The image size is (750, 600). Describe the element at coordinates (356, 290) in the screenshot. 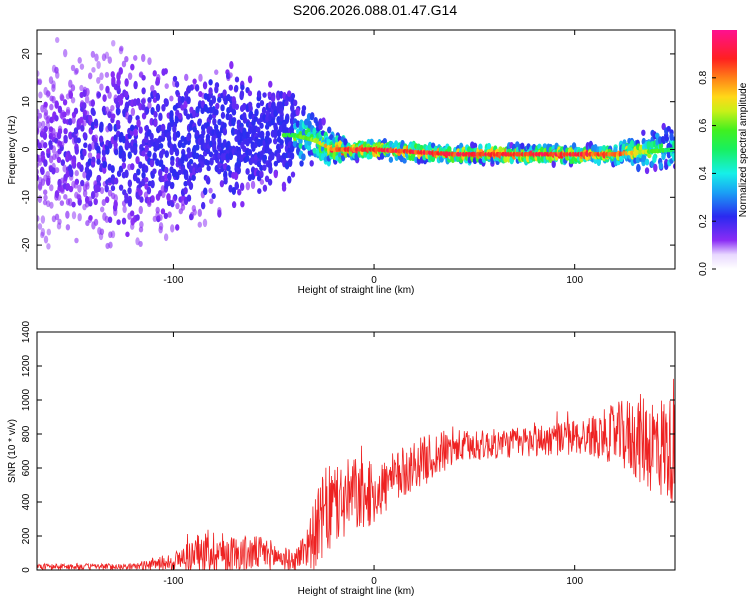

I see `heatmap-x-label: Height of straight line (km)` at that location.